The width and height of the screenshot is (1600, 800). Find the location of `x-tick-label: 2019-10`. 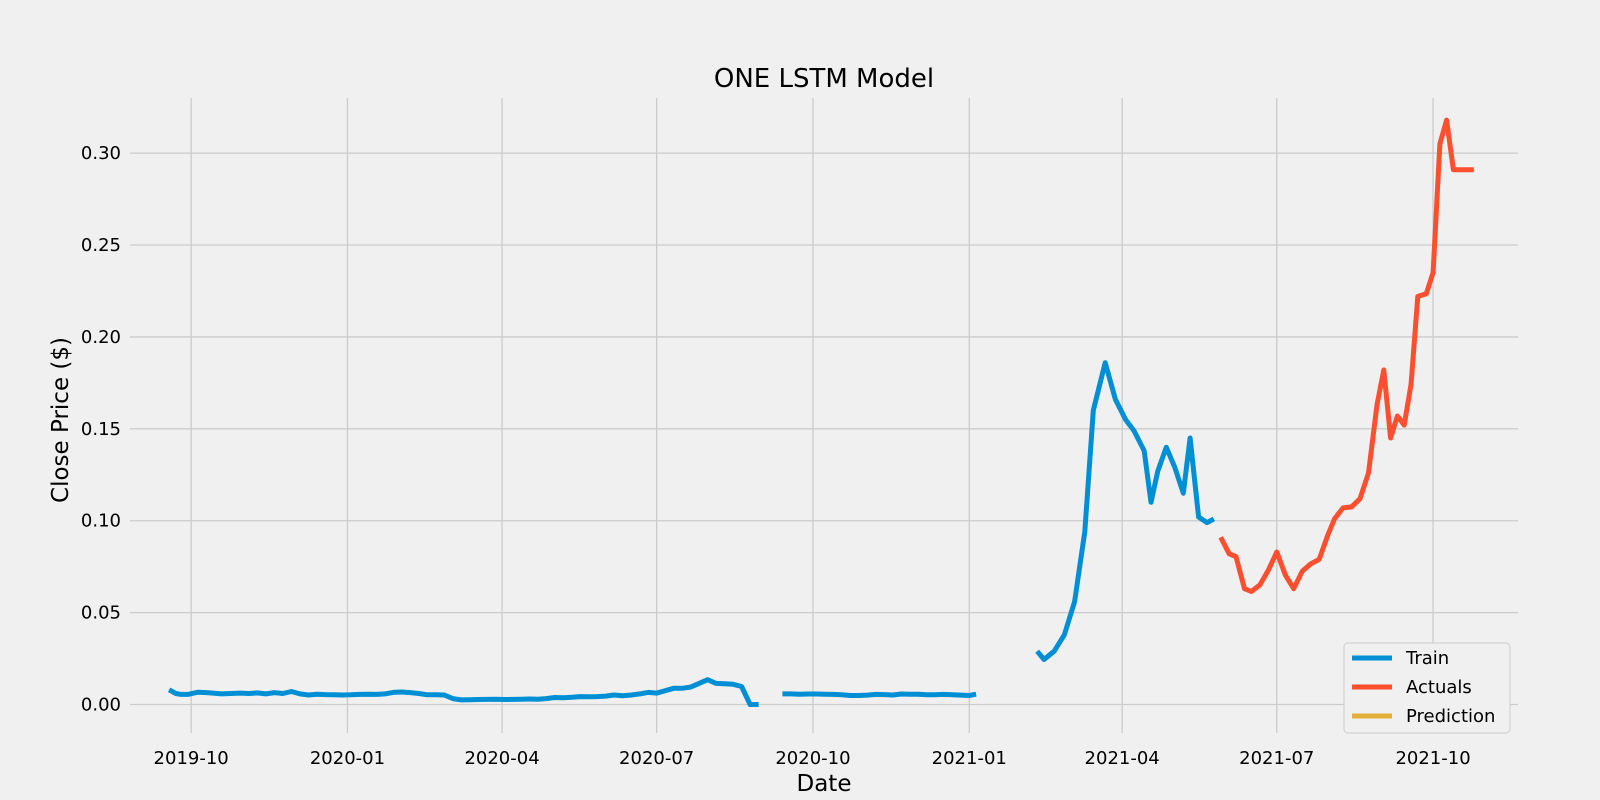

x-tick-label: 2019-10 is located at coordinates (191, 758).